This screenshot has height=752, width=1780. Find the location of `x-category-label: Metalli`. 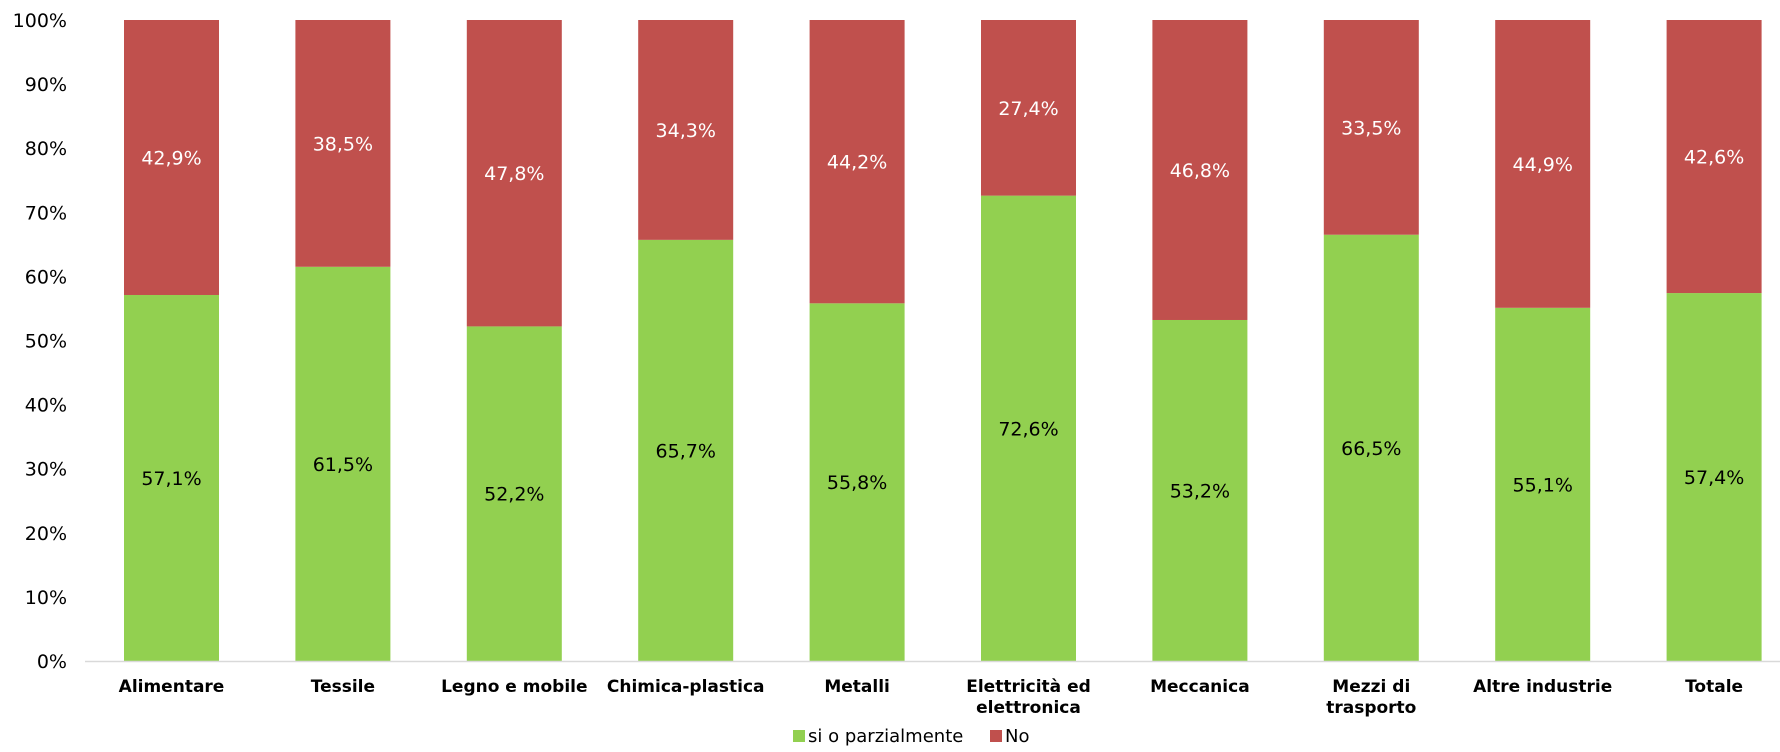

x-category-label: Metalli is located at coordinates (857, 687).